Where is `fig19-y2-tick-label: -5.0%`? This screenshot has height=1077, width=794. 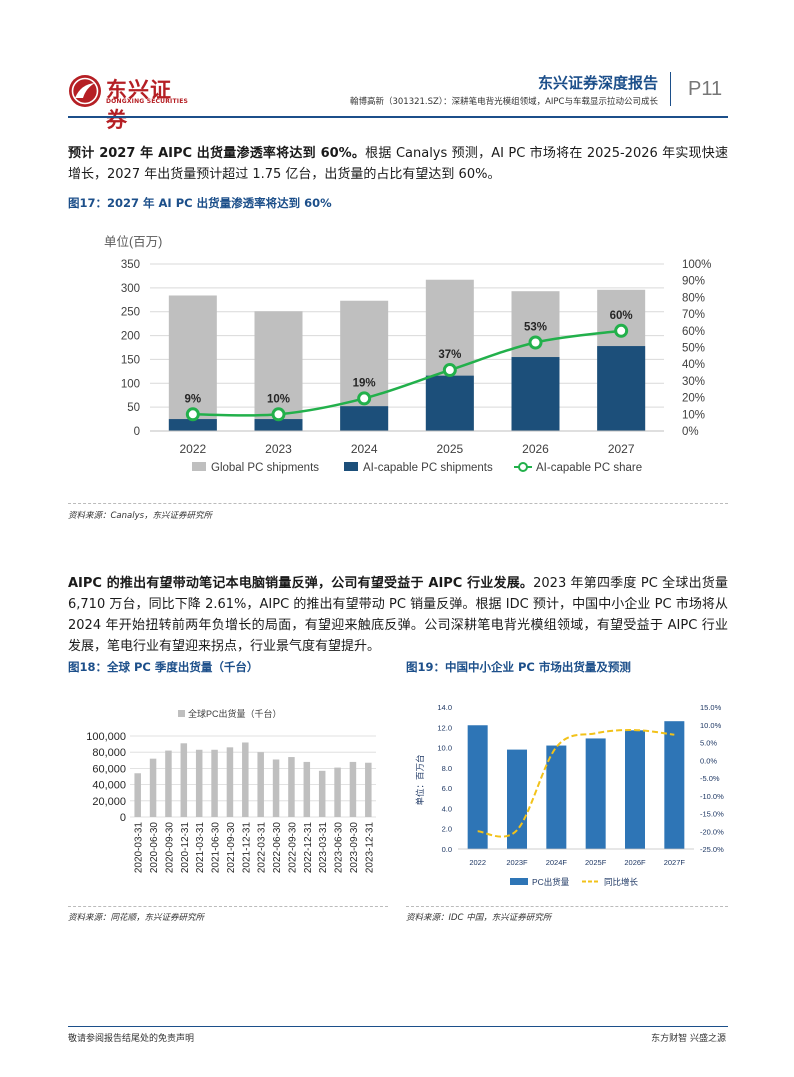 fig19-y2-tick-label: -5.0% is located at coordinates (710, 778).